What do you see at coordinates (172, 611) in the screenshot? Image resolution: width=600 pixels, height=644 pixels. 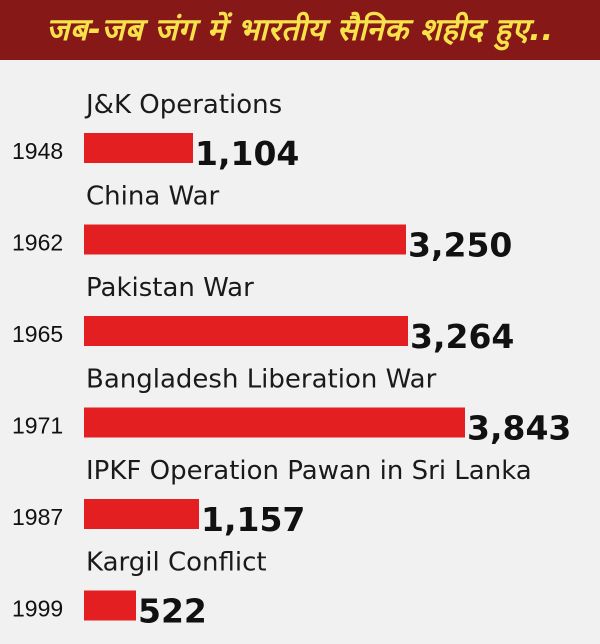 I see `value-label: 522` at bounding box center [172, 611].